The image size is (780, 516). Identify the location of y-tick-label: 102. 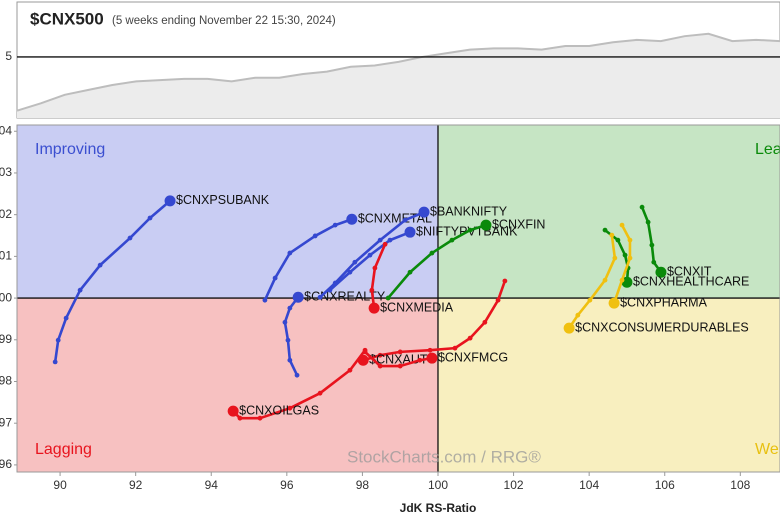
(6, 214).